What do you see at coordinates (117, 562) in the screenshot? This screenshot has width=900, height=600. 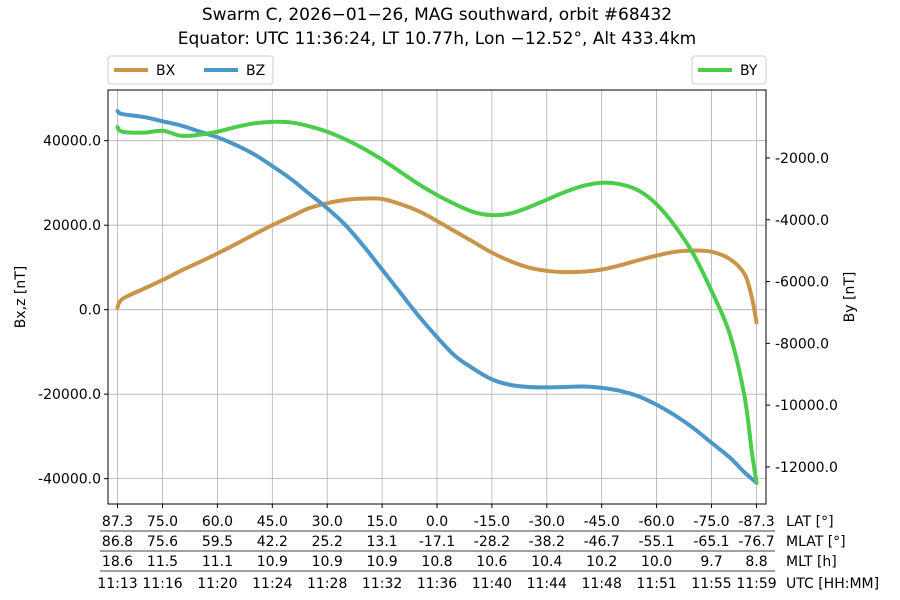 I see `x-row-2-tick-label: 18.6` at bounding box center [117, 562].